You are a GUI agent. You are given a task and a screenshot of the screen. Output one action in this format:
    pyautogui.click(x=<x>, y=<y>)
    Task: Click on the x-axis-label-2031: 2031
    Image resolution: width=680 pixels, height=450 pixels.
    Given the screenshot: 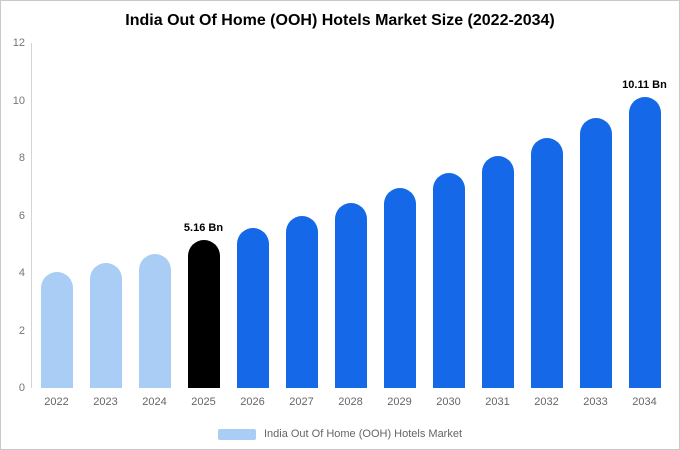 What is the action you would take?
    pyautogui.click(x=497, y=402)
    